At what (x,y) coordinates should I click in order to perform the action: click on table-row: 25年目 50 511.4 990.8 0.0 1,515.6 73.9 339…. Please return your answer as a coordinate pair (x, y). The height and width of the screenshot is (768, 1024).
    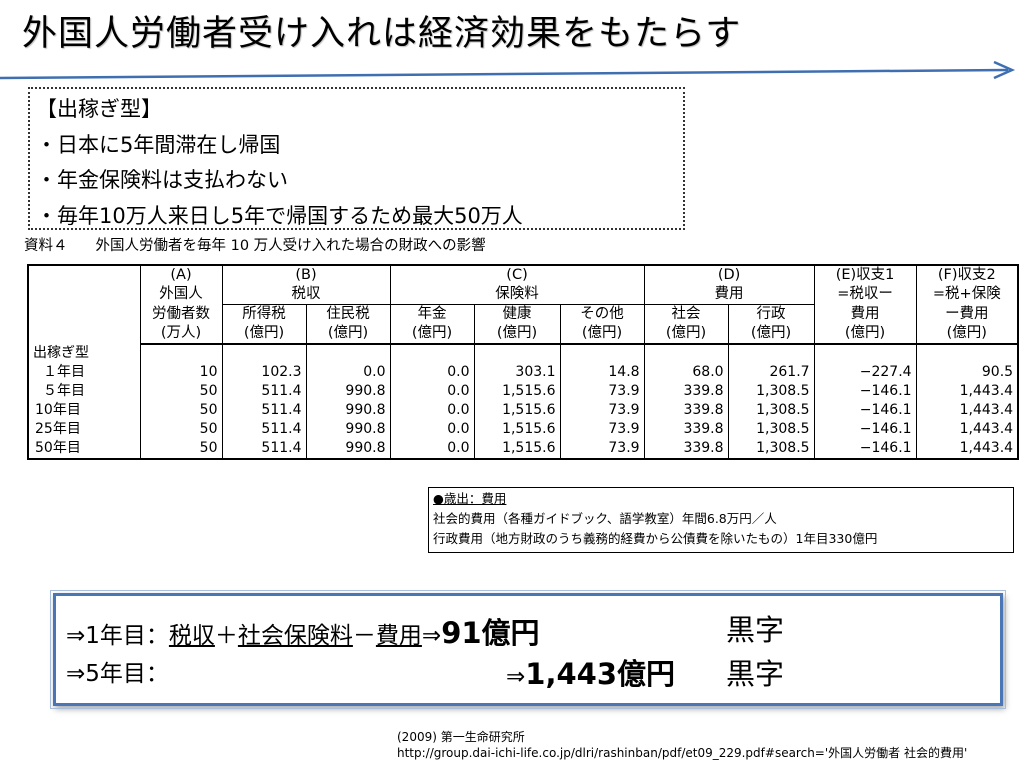
    Looking at the image, I should click on (523, 429).